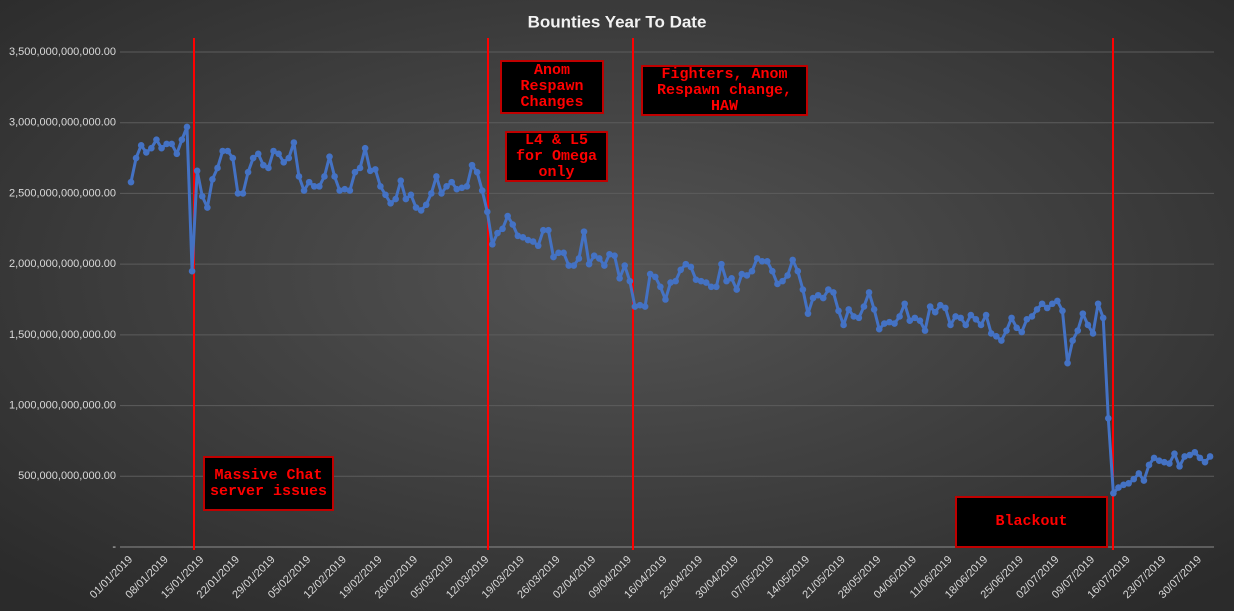 The width and height of the screenshot is (1234, 611). I want to click on y-tick-label: 500,000,000,000.00, so click(67, 476).